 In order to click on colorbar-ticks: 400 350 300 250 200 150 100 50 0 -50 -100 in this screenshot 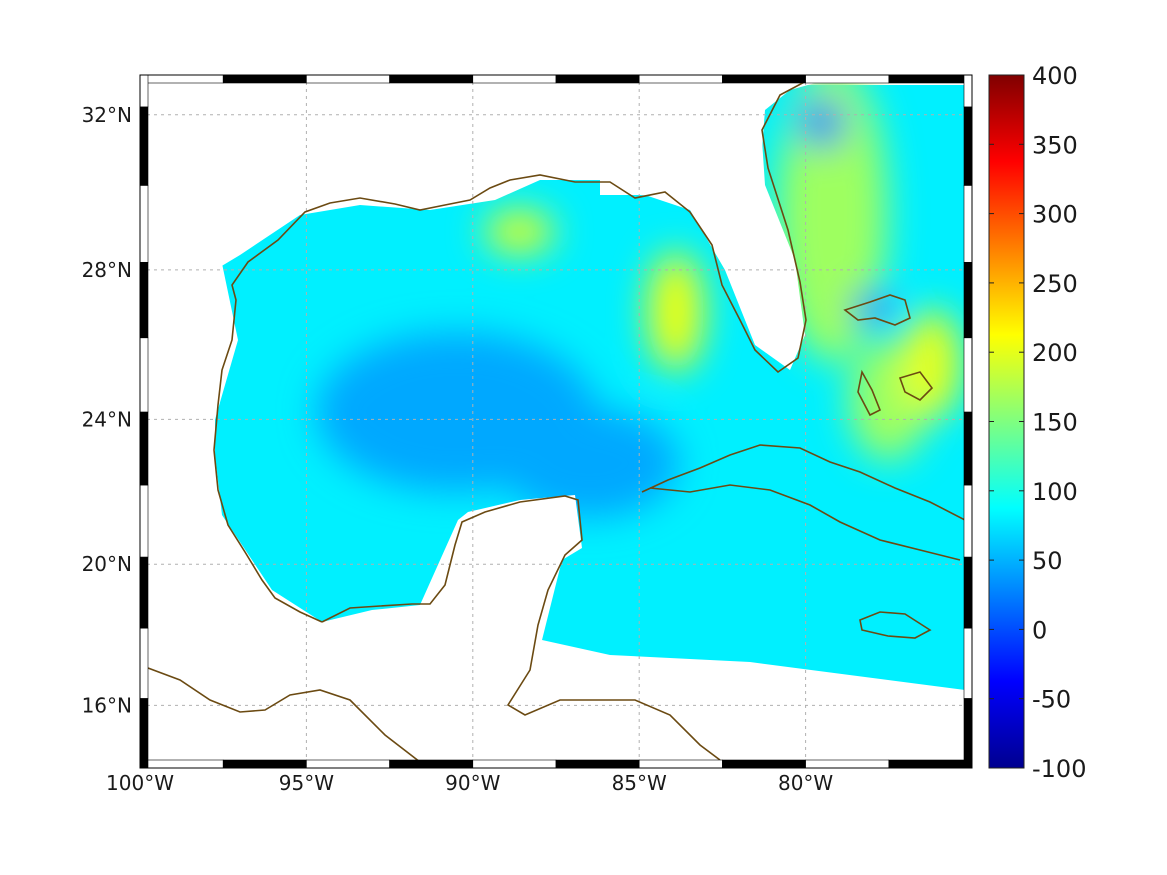, I will do `click(1037, 422)`.